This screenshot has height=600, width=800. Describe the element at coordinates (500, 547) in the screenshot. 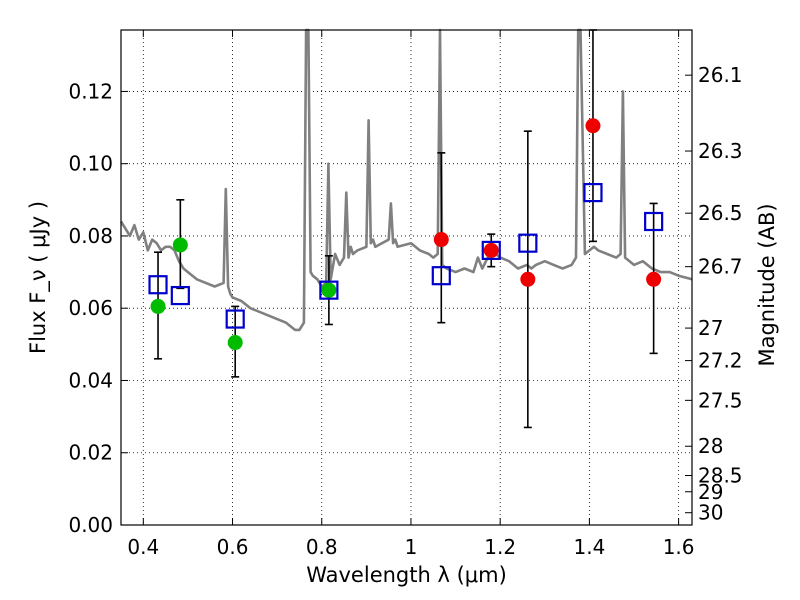

I see `x-tick-label: 1.2` at that location.